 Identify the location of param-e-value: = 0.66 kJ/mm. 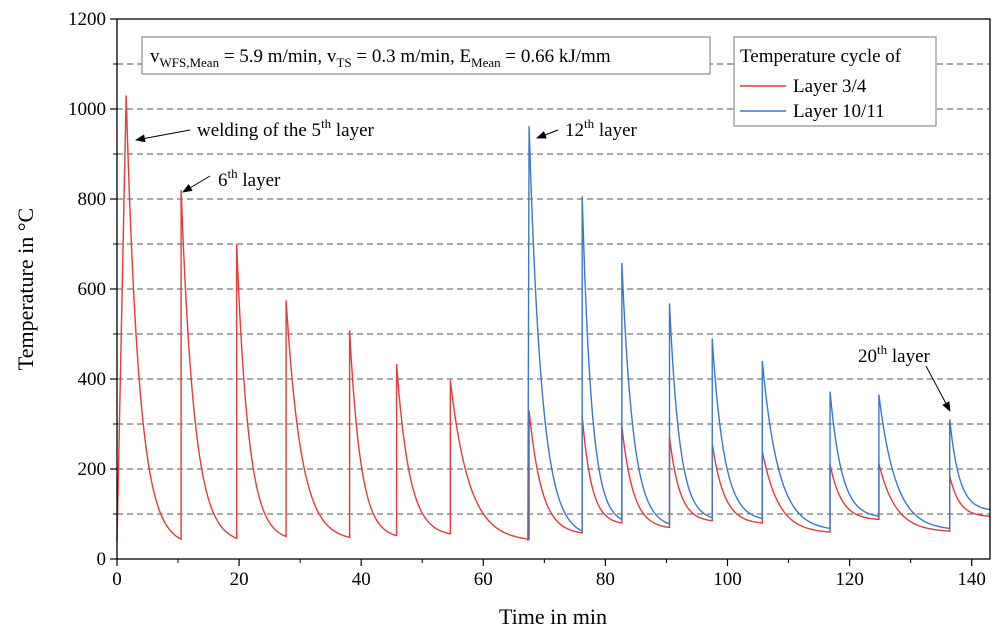
(556, 56).